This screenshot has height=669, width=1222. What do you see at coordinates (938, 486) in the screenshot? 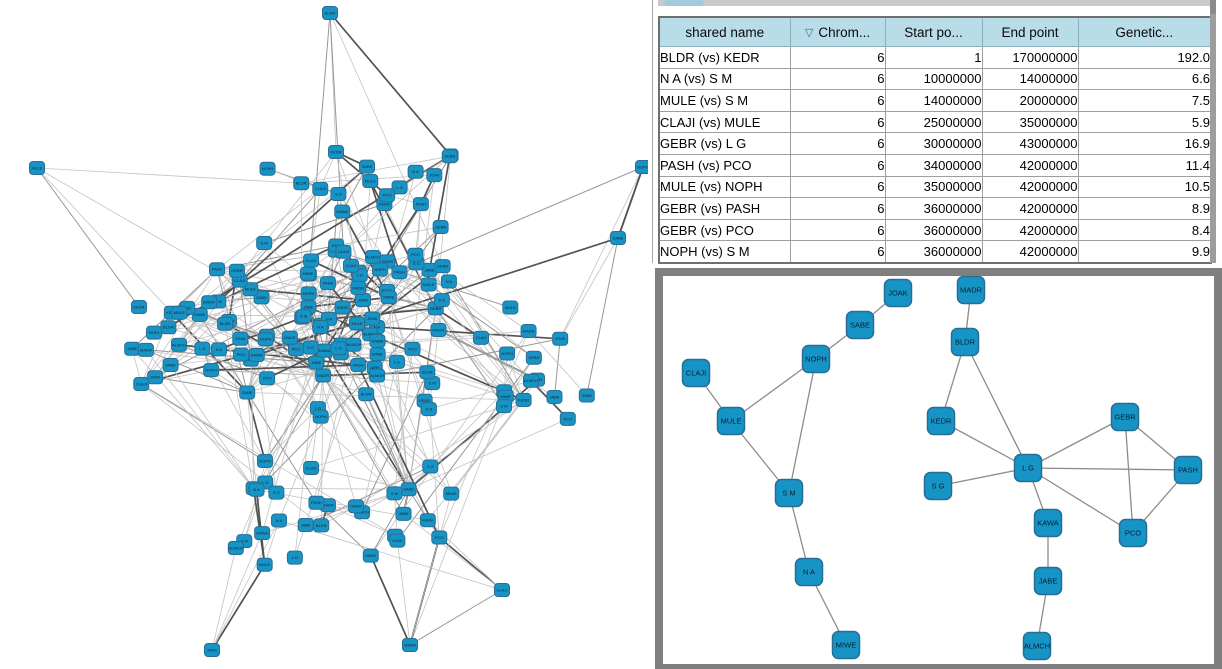
I see `subnetwork-node-S G: S G` at bounding box center [938, 486].